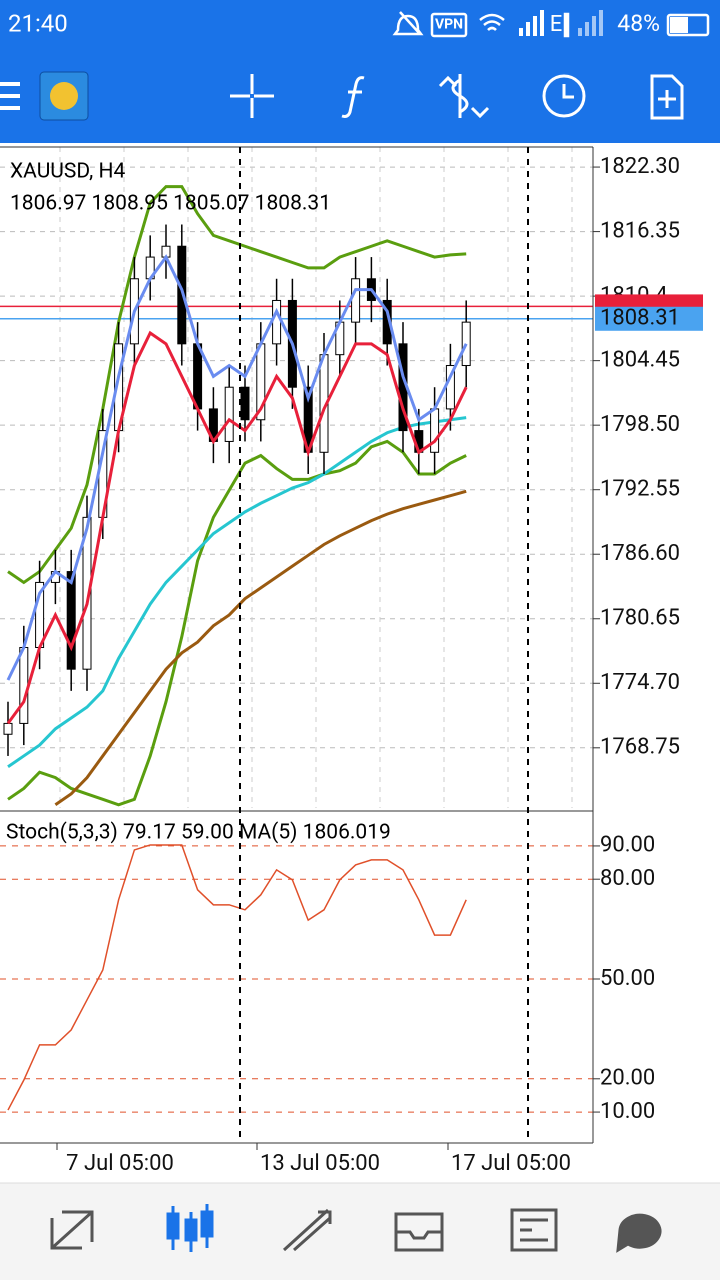 Image resolution: width=720 pixels, height=1280 pixels. Describe the element at coordinates (640, 166) in the screenshot. I see `y-tick-label: 1822.30` at that location.